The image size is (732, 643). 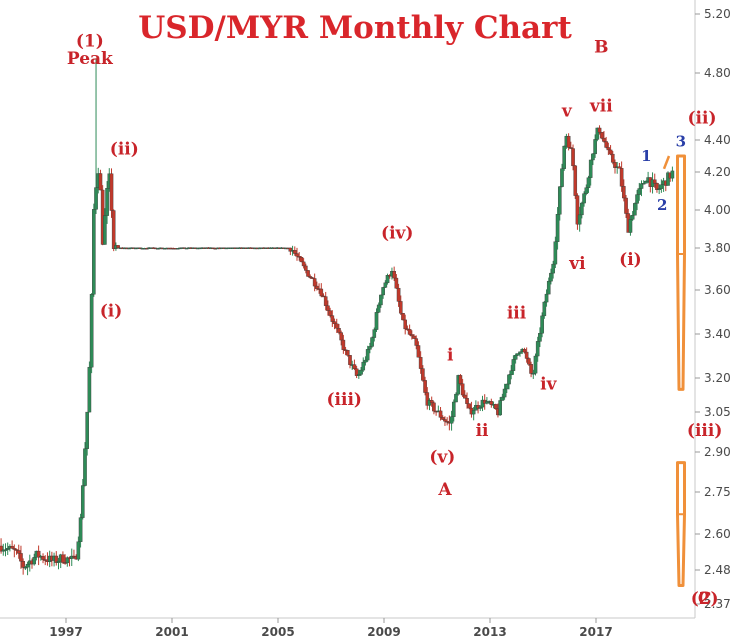 I want to click on wave-label: (ii), so click(x=124, y=149).